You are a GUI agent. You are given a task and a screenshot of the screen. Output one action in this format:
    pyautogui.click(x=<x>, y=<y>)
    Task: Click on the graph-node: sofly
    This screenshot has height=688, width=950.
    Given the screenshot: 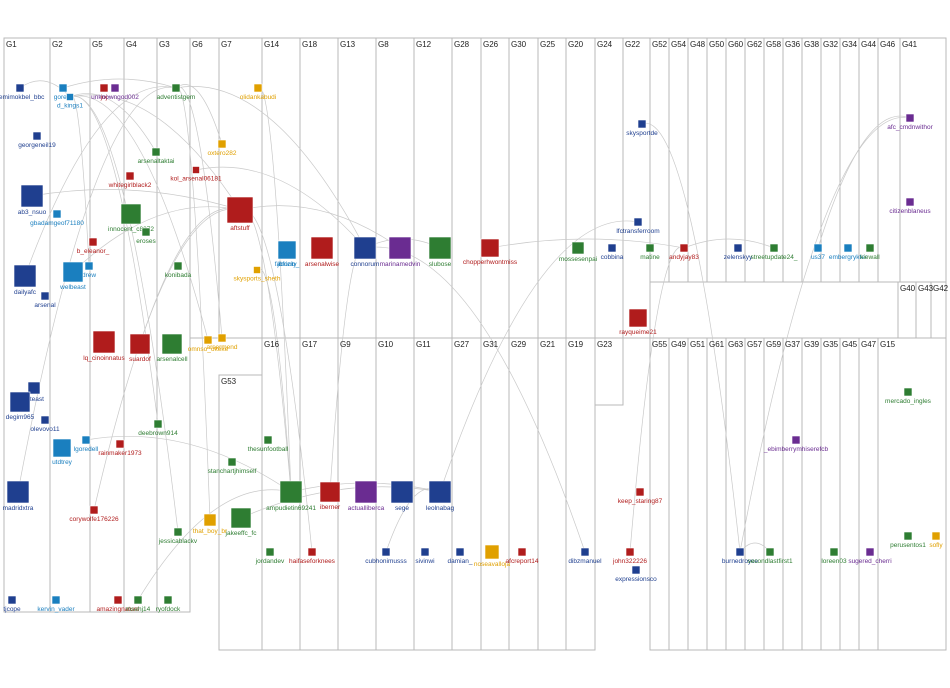 What is the action you would take?
    pyautogui.click(x=936, y=540)
    